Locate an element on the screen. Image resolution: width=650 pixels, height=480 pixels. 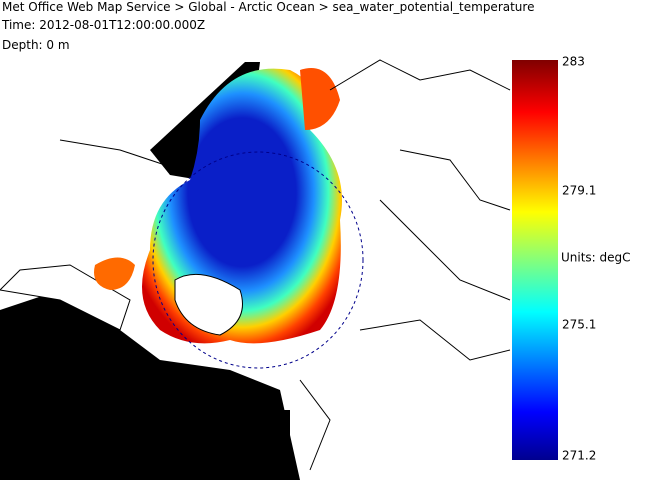
latitude-circle is located at coordinates (258, 260).